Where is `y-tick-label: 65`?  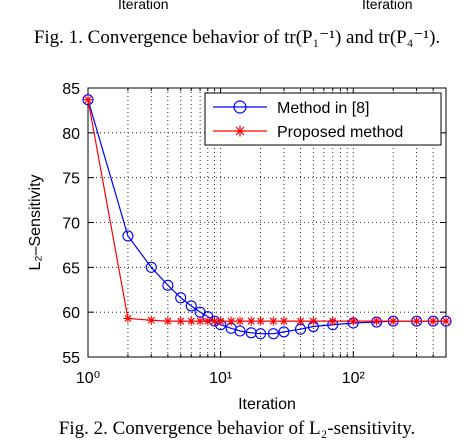
y-tick-label: 65 is located at coordinates (71, 268).